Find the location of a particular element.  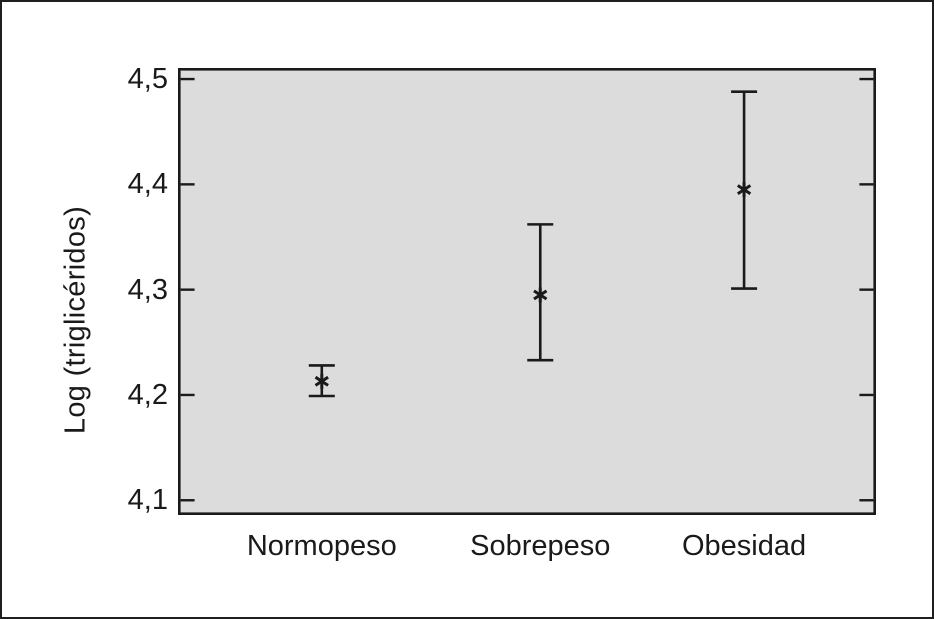

x-category-label: Sobrepeso is located at coordinates (540, 546).